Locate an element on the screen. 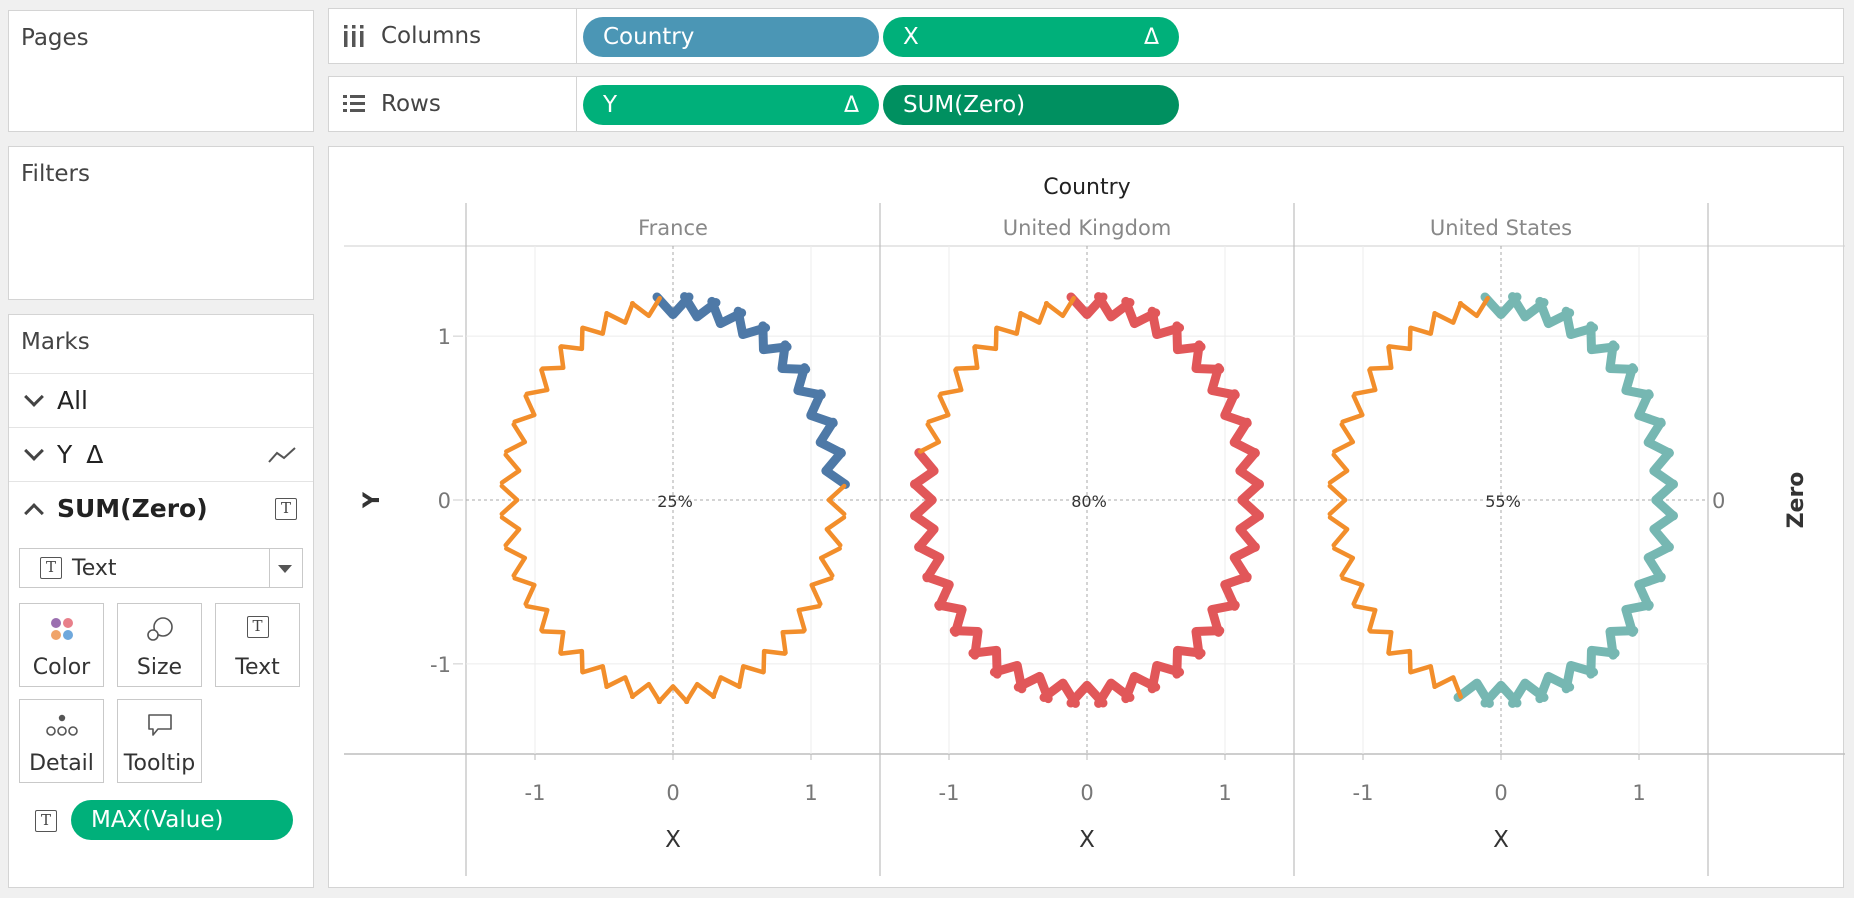 The image size is (1854, 898). pill-label: X is located at coordinates (911, 37).